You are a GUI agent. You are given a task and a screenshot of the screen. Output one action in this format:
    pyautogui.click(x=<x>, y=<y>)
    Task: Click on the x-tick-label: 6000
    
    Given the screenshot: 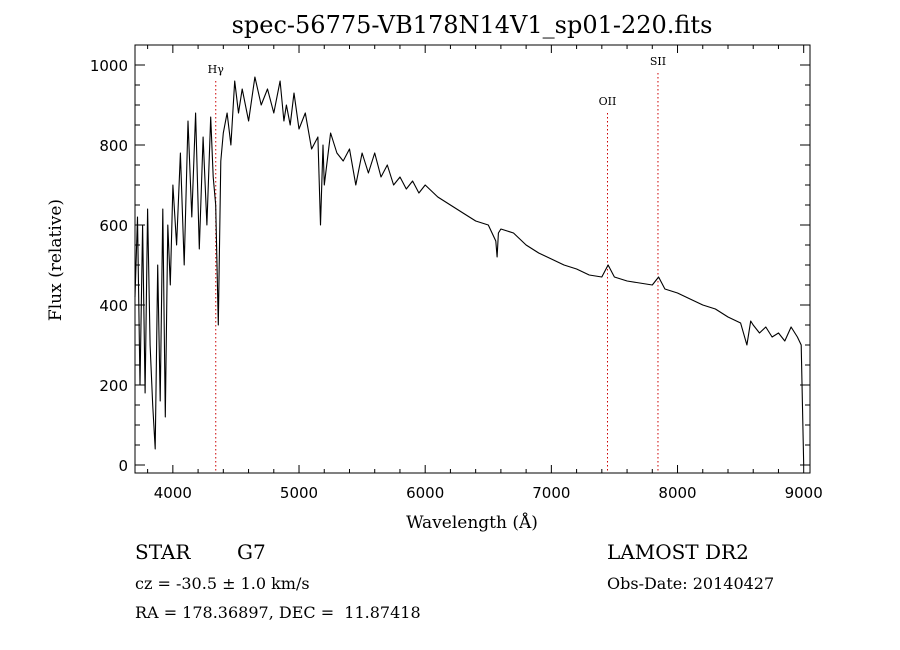 What is the action you would take?
    pyautogui.click(x=425, y=493)
    